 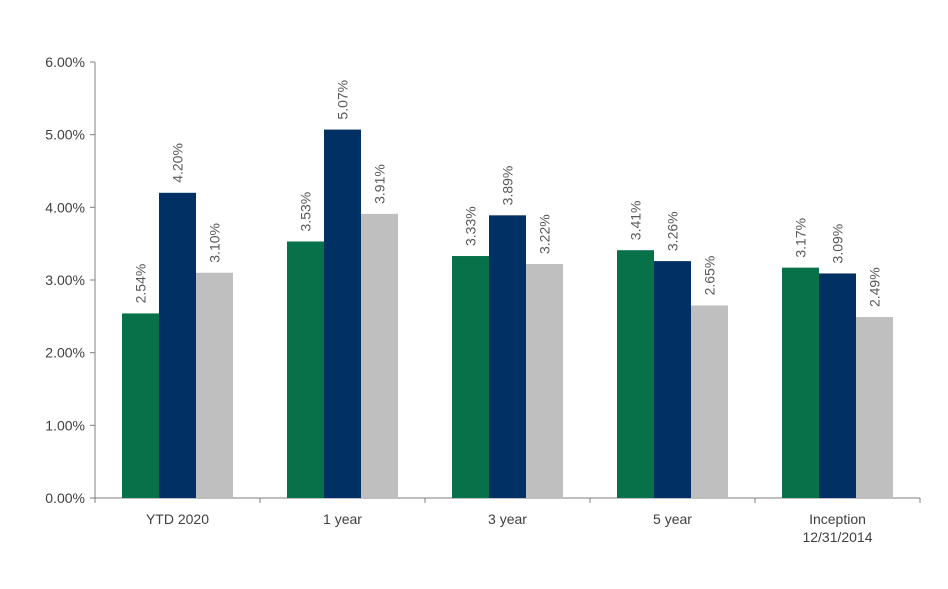 What do you see at coordinates (471, 226) in the screenshot?
I see `data-label: 3.33%` at bounding box center [471, 226].